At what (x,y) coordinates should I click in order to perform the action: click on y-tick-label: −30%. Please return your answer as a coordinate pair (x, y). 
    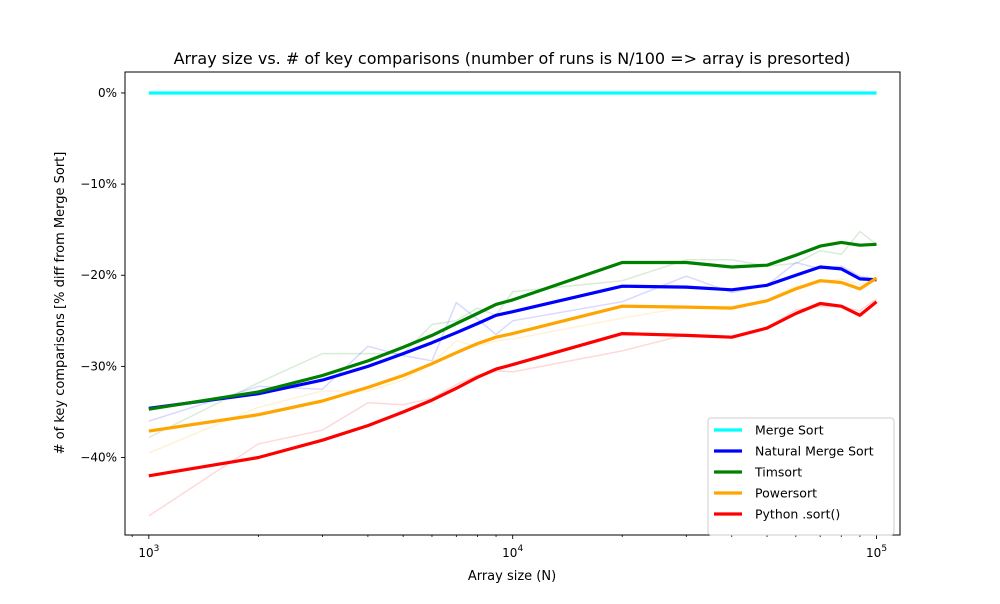
    Looking at the image, I should click on (98, 366).